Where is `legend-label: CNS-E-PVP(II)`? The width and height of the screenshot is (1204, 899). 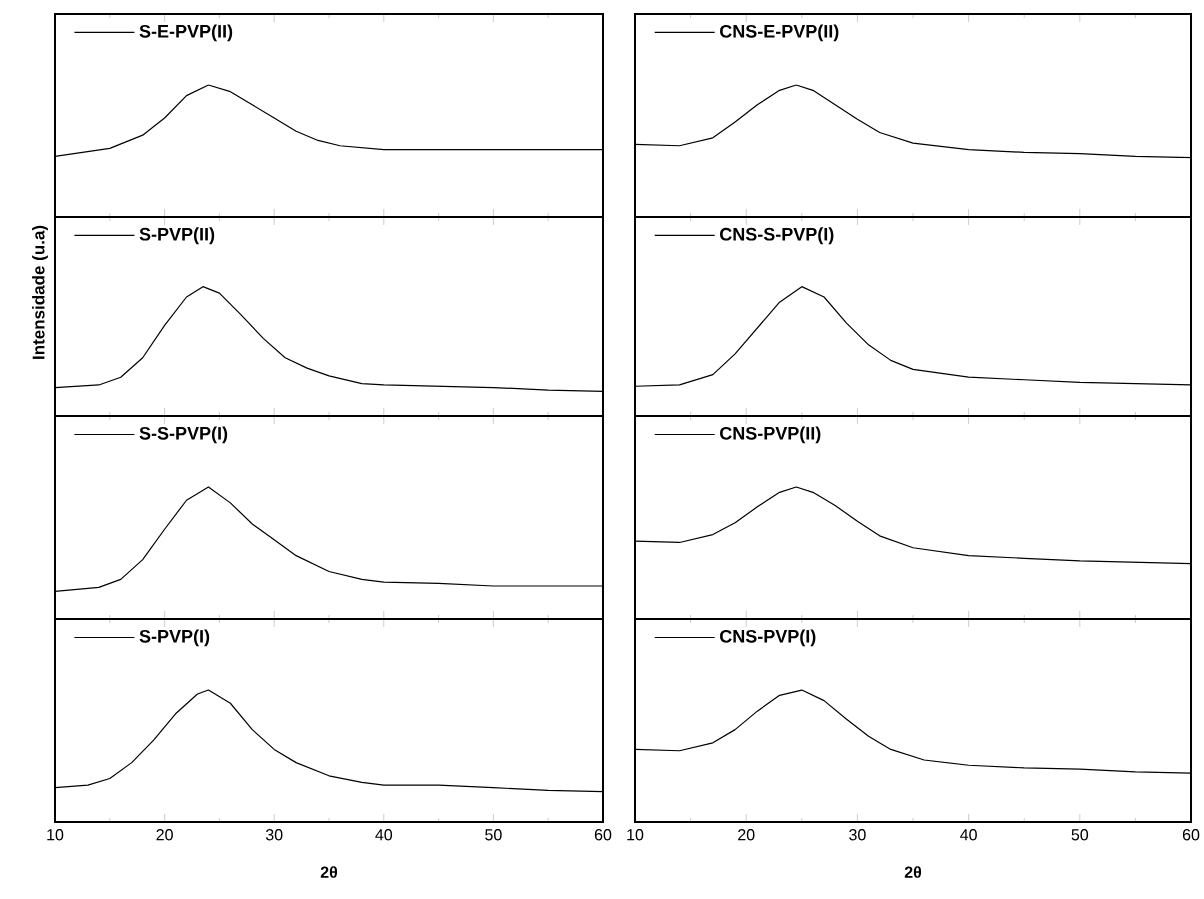
legend-label: CNS-E-PVP(II) is located at coordinates (779, 33).